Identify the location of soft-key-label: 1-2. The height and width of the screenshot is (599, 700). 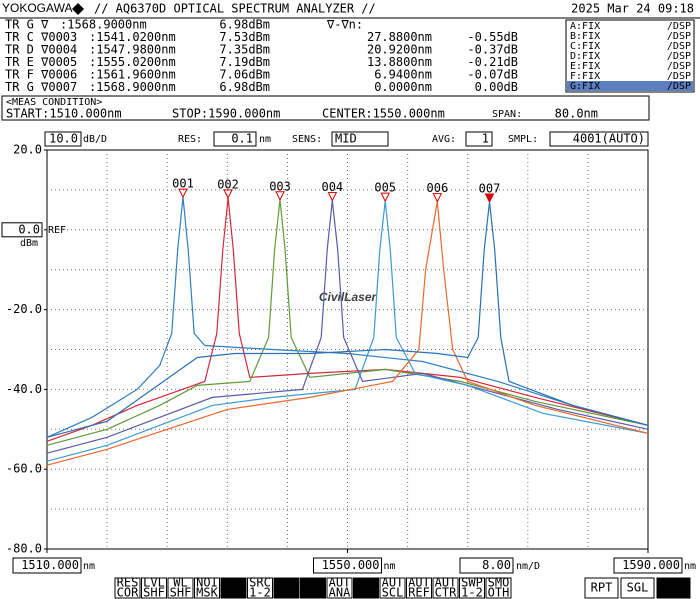
(472, 592).